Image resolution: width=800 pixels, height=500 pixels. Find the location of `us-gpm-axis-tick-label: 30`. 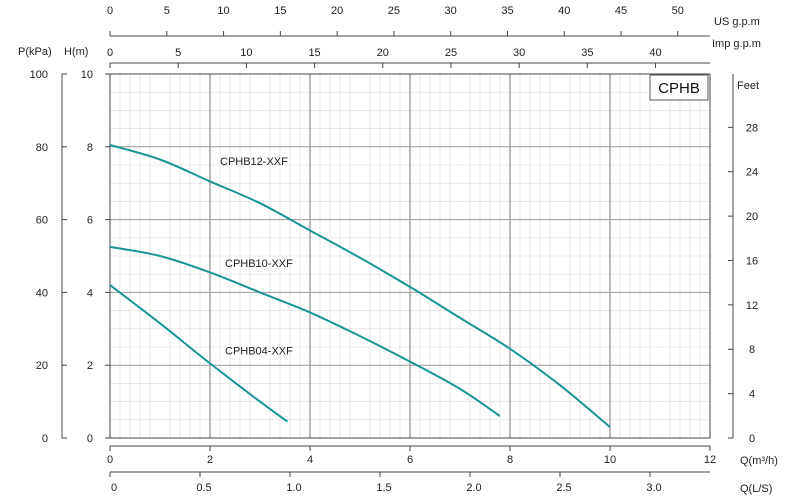

us-gpm-axis-tick-label: 30 is located at coordinates (451, 11).